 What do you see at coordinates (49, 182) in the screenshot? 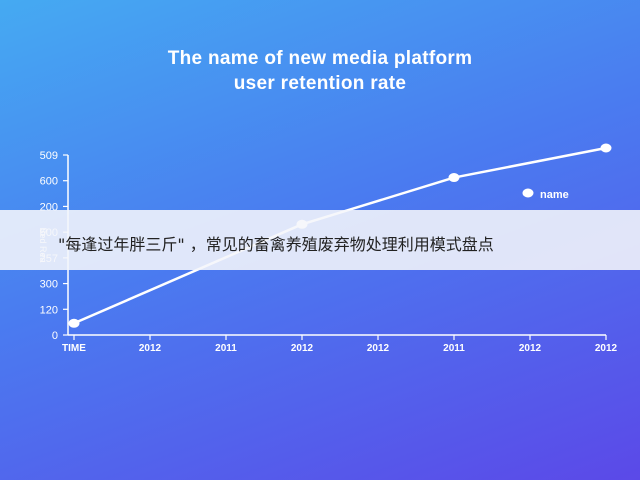
I see `y-tick-label: 600` at bounding box center [49, 182].